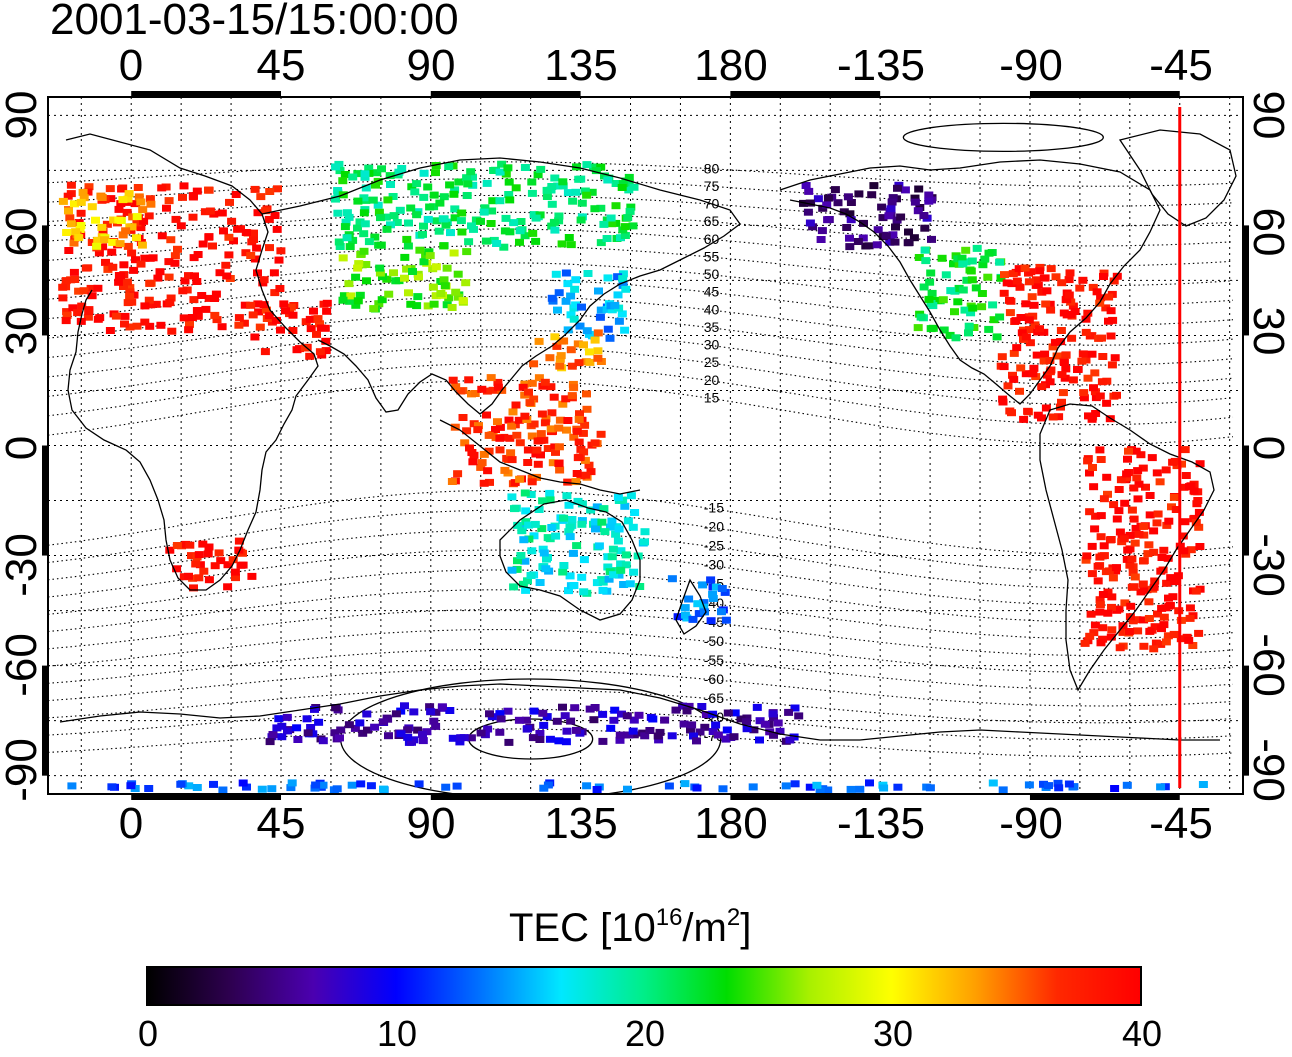  What do you see at coordinates (646, 825) in the screenshot?
I see `bottom-longitude-axis: 0 45 90 135 180 -135 -90 -45` at bounding box center [646, 825].